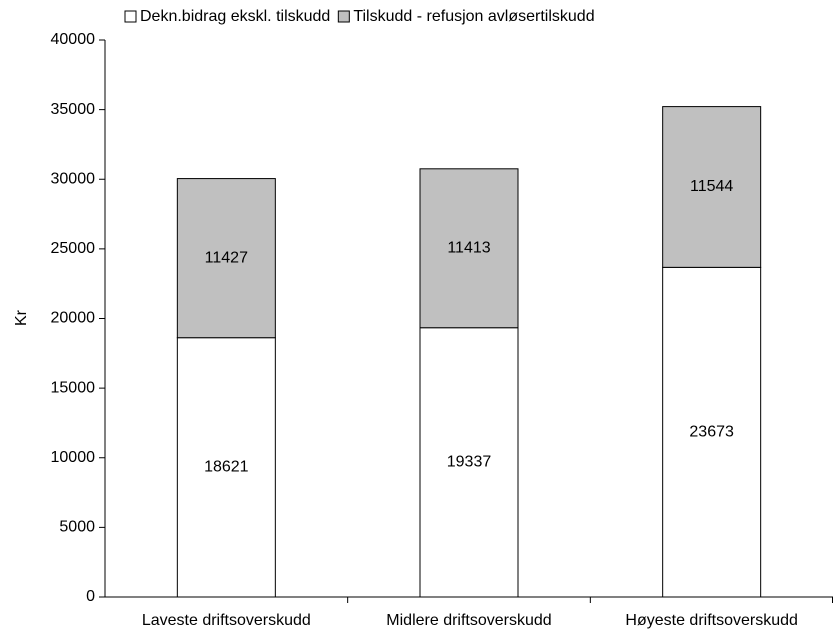  I want to click on data-label: 11427, so click(226, 257).